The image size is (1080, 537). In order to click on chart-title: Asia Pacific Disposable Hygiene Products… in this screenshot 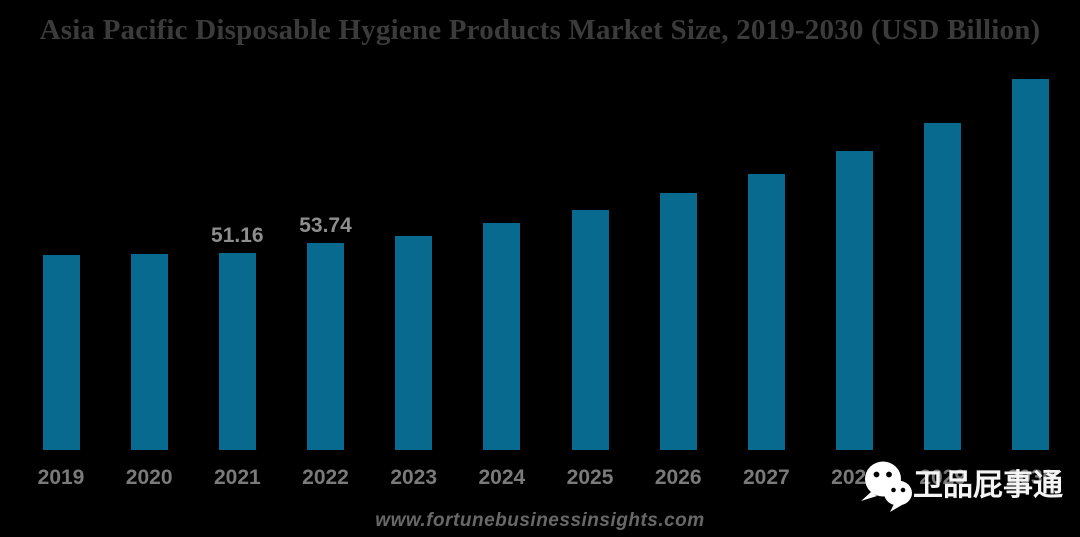, I will do `click(540, 30)`.